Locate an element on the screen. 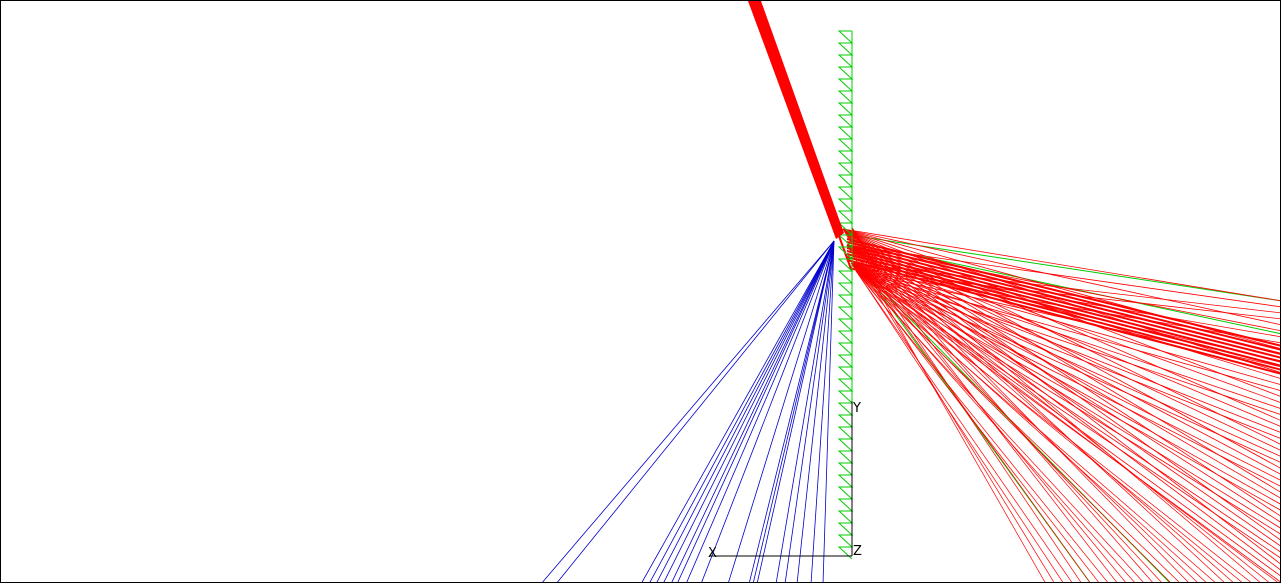 The image size is (1281, 583). axis-triad: X Y Z is located at coordinates (785, 481).